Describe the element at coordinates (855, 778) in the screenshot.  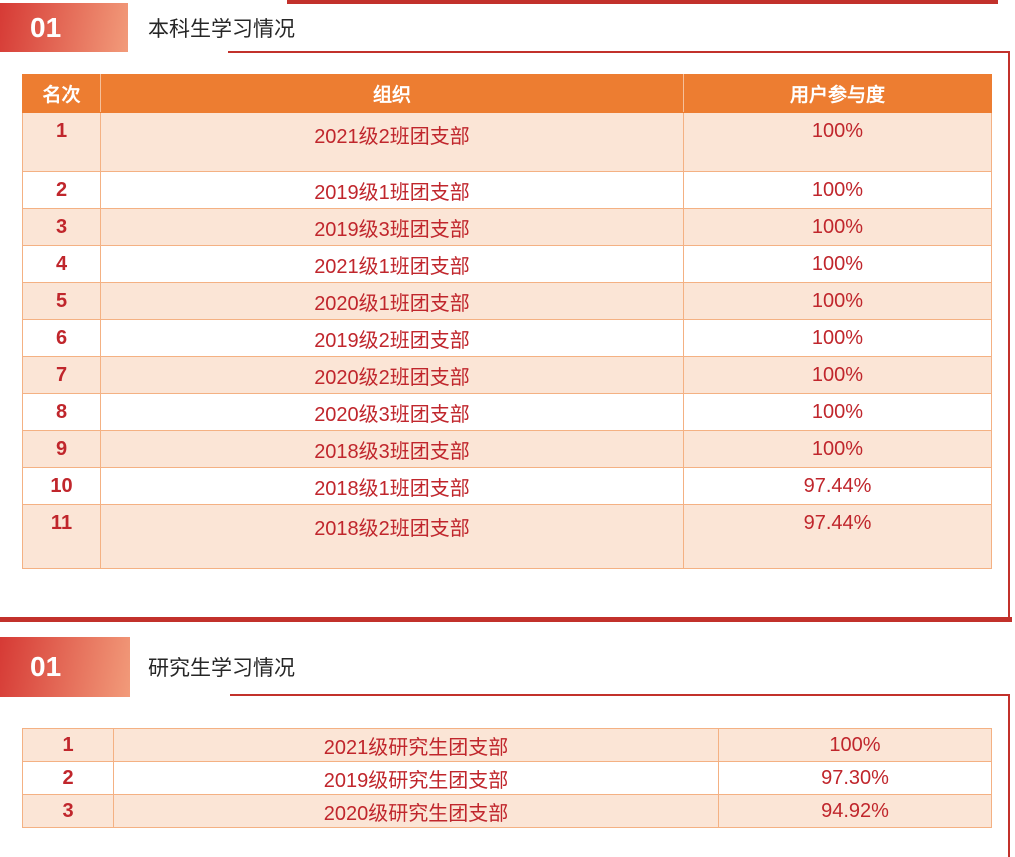
I see `participation-cell: 97.30%` at that location.